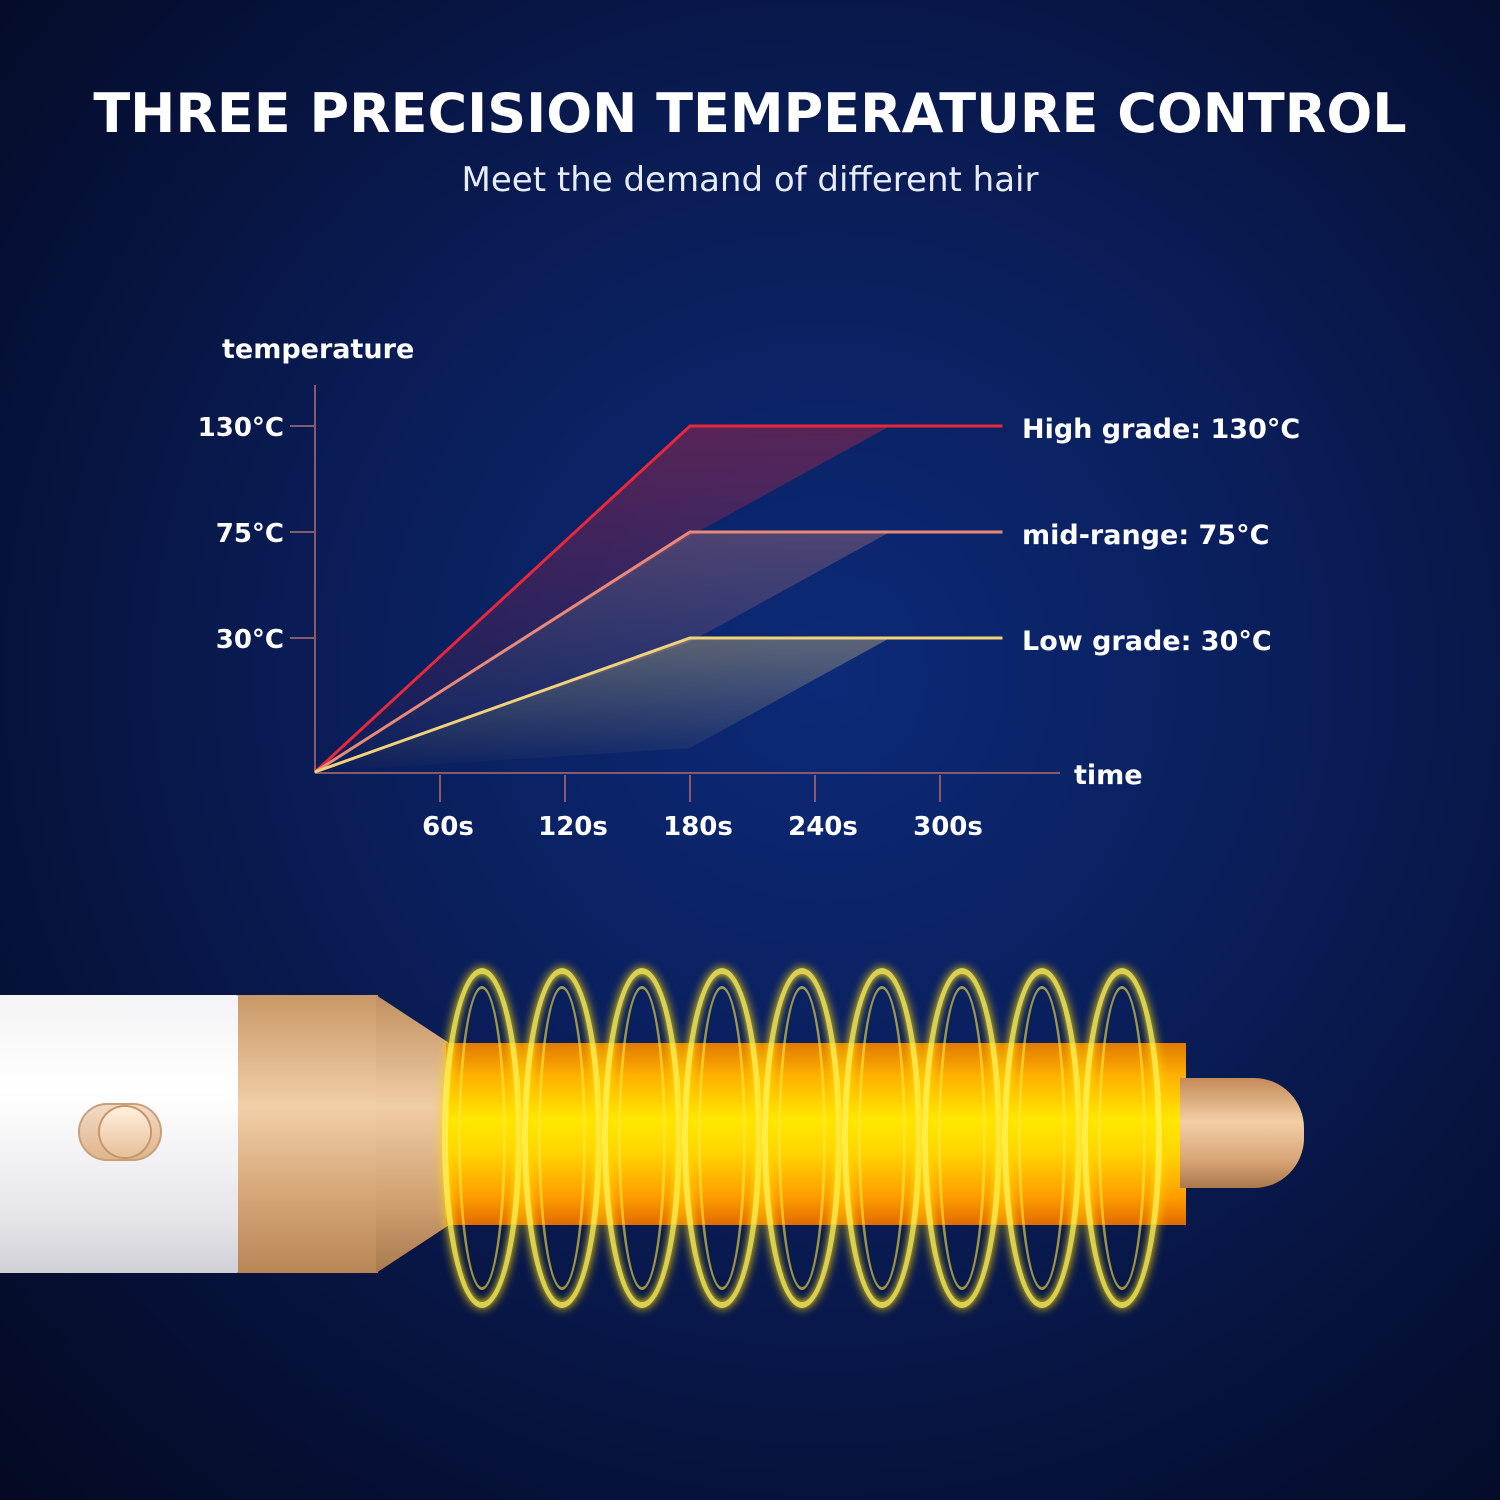 The width and height of the screenshot is (1500, 1500). What do you see at coordinates (1145, 535) in the screenshot?
I see `series-label: mid-range: 75°C` at bounding box center [1145, 535].